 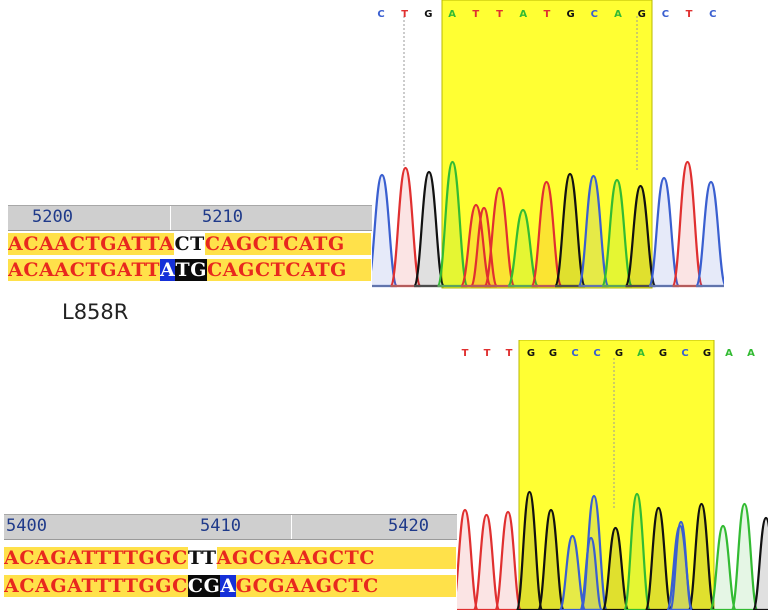 I want to click on mutant-codon-highlight: CG, so click(x=204, y=586).